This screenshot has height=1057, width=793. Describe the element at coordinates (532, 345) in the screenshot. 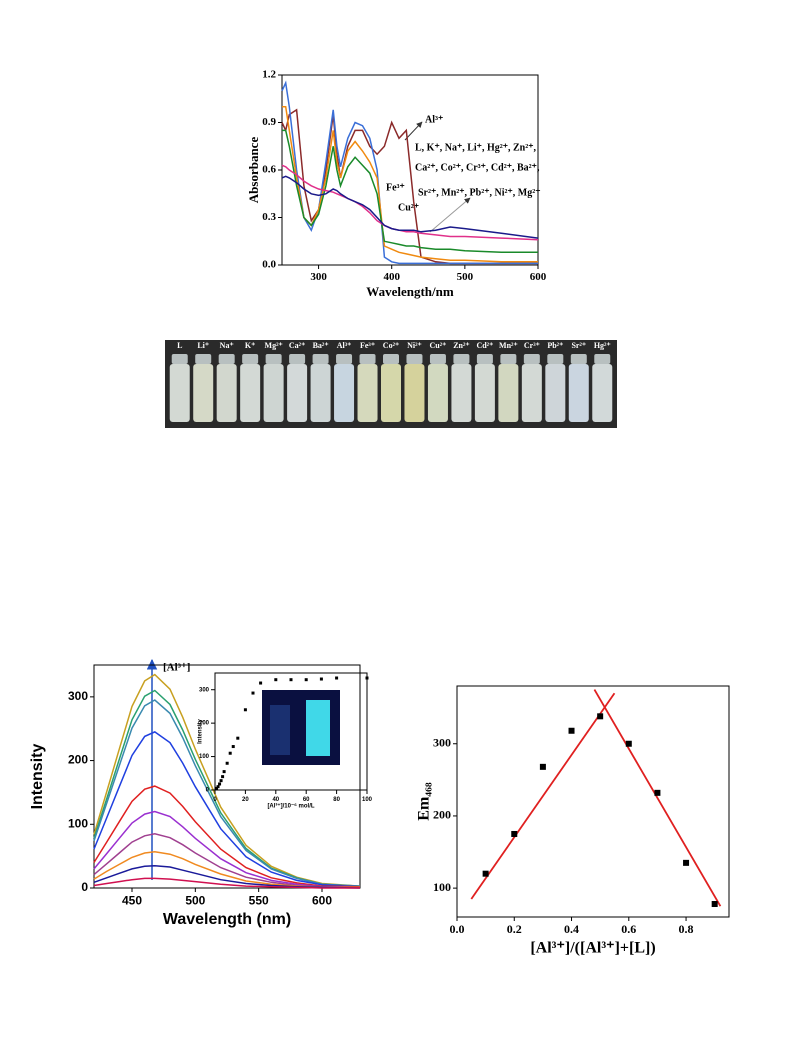

I see `vial-label: Cr³⁺` at that location.